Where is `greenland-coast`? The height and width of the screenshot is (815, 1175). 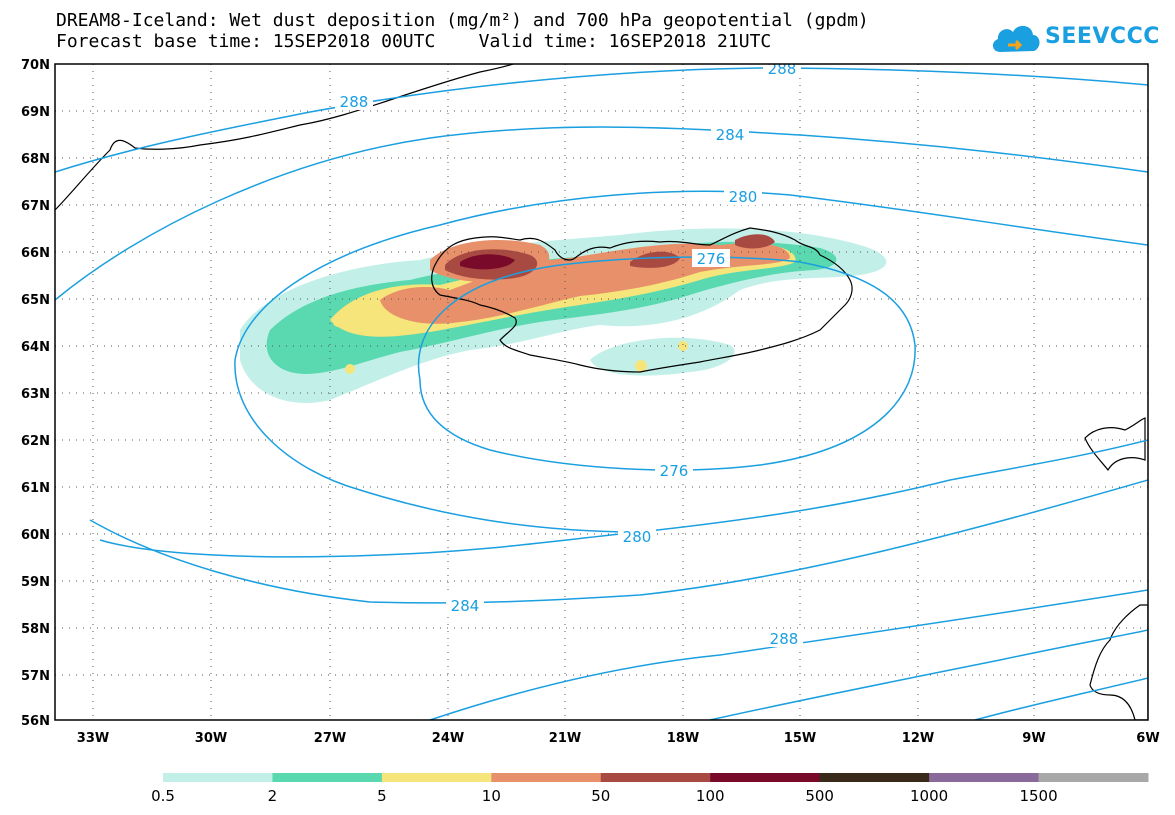 greenland-coast is located at coordinates (285, 137).